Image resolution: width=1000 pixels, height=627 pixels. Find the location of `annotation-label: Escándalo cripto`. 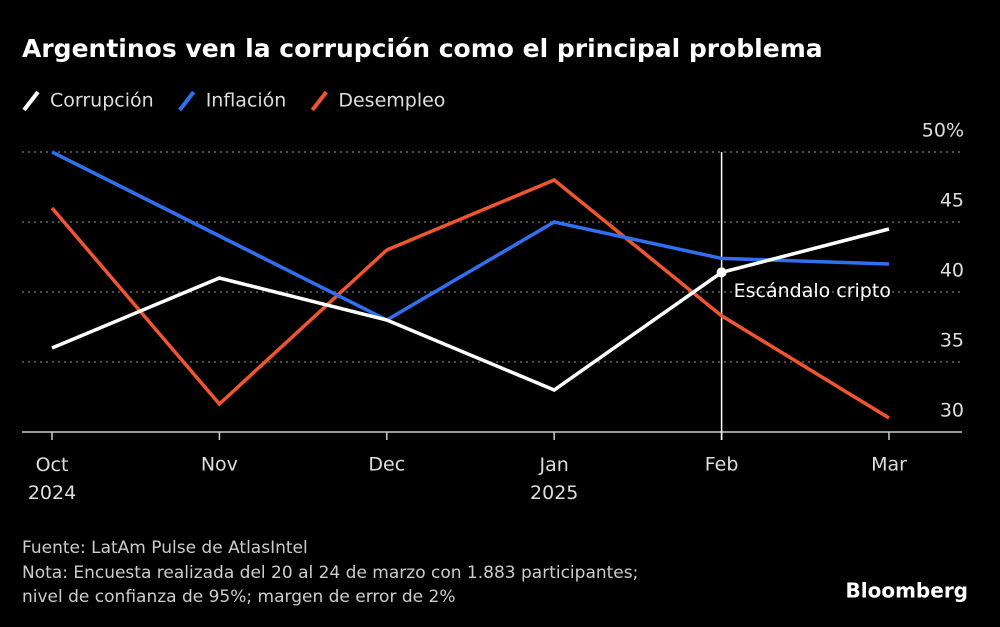

annotation-label: Escándalo cripto is located at coordinates (812, 291).